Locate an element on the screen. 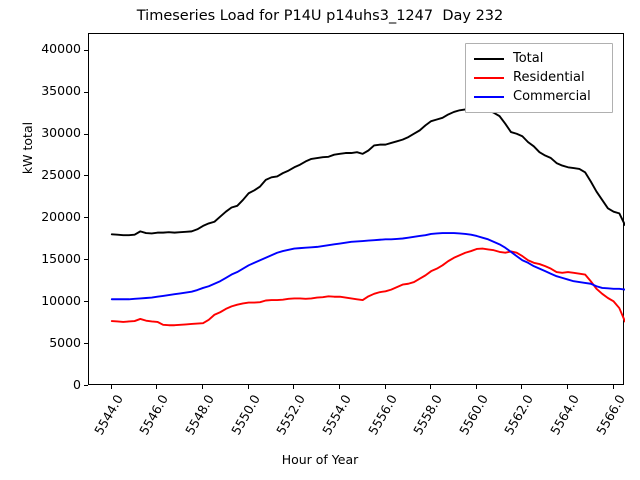 The image size is (640, 480). x-tick-label: 5556.0 is located at coordinates (382, 415).